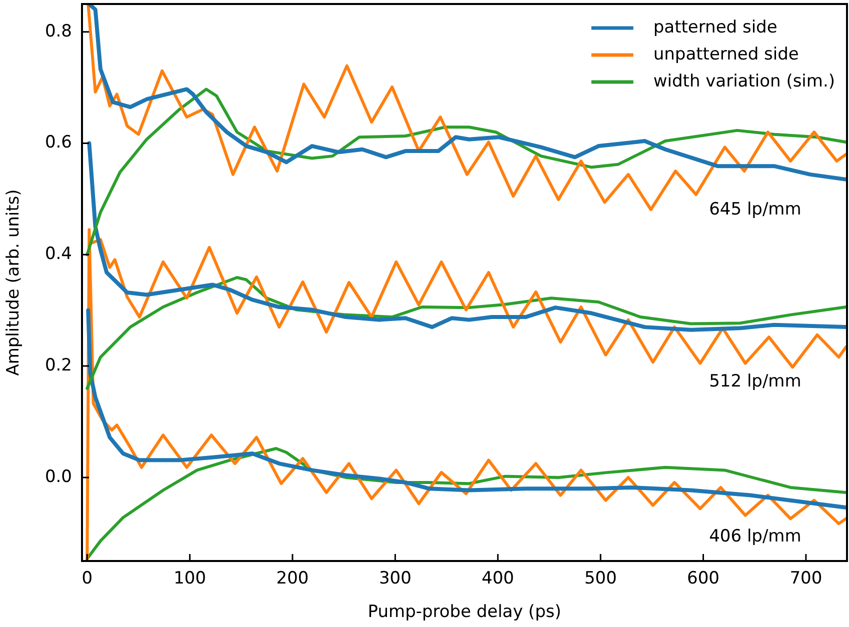 This screenshot has height=627, width=849. I want to click on x-tick-label: 500, so click(600, 578).